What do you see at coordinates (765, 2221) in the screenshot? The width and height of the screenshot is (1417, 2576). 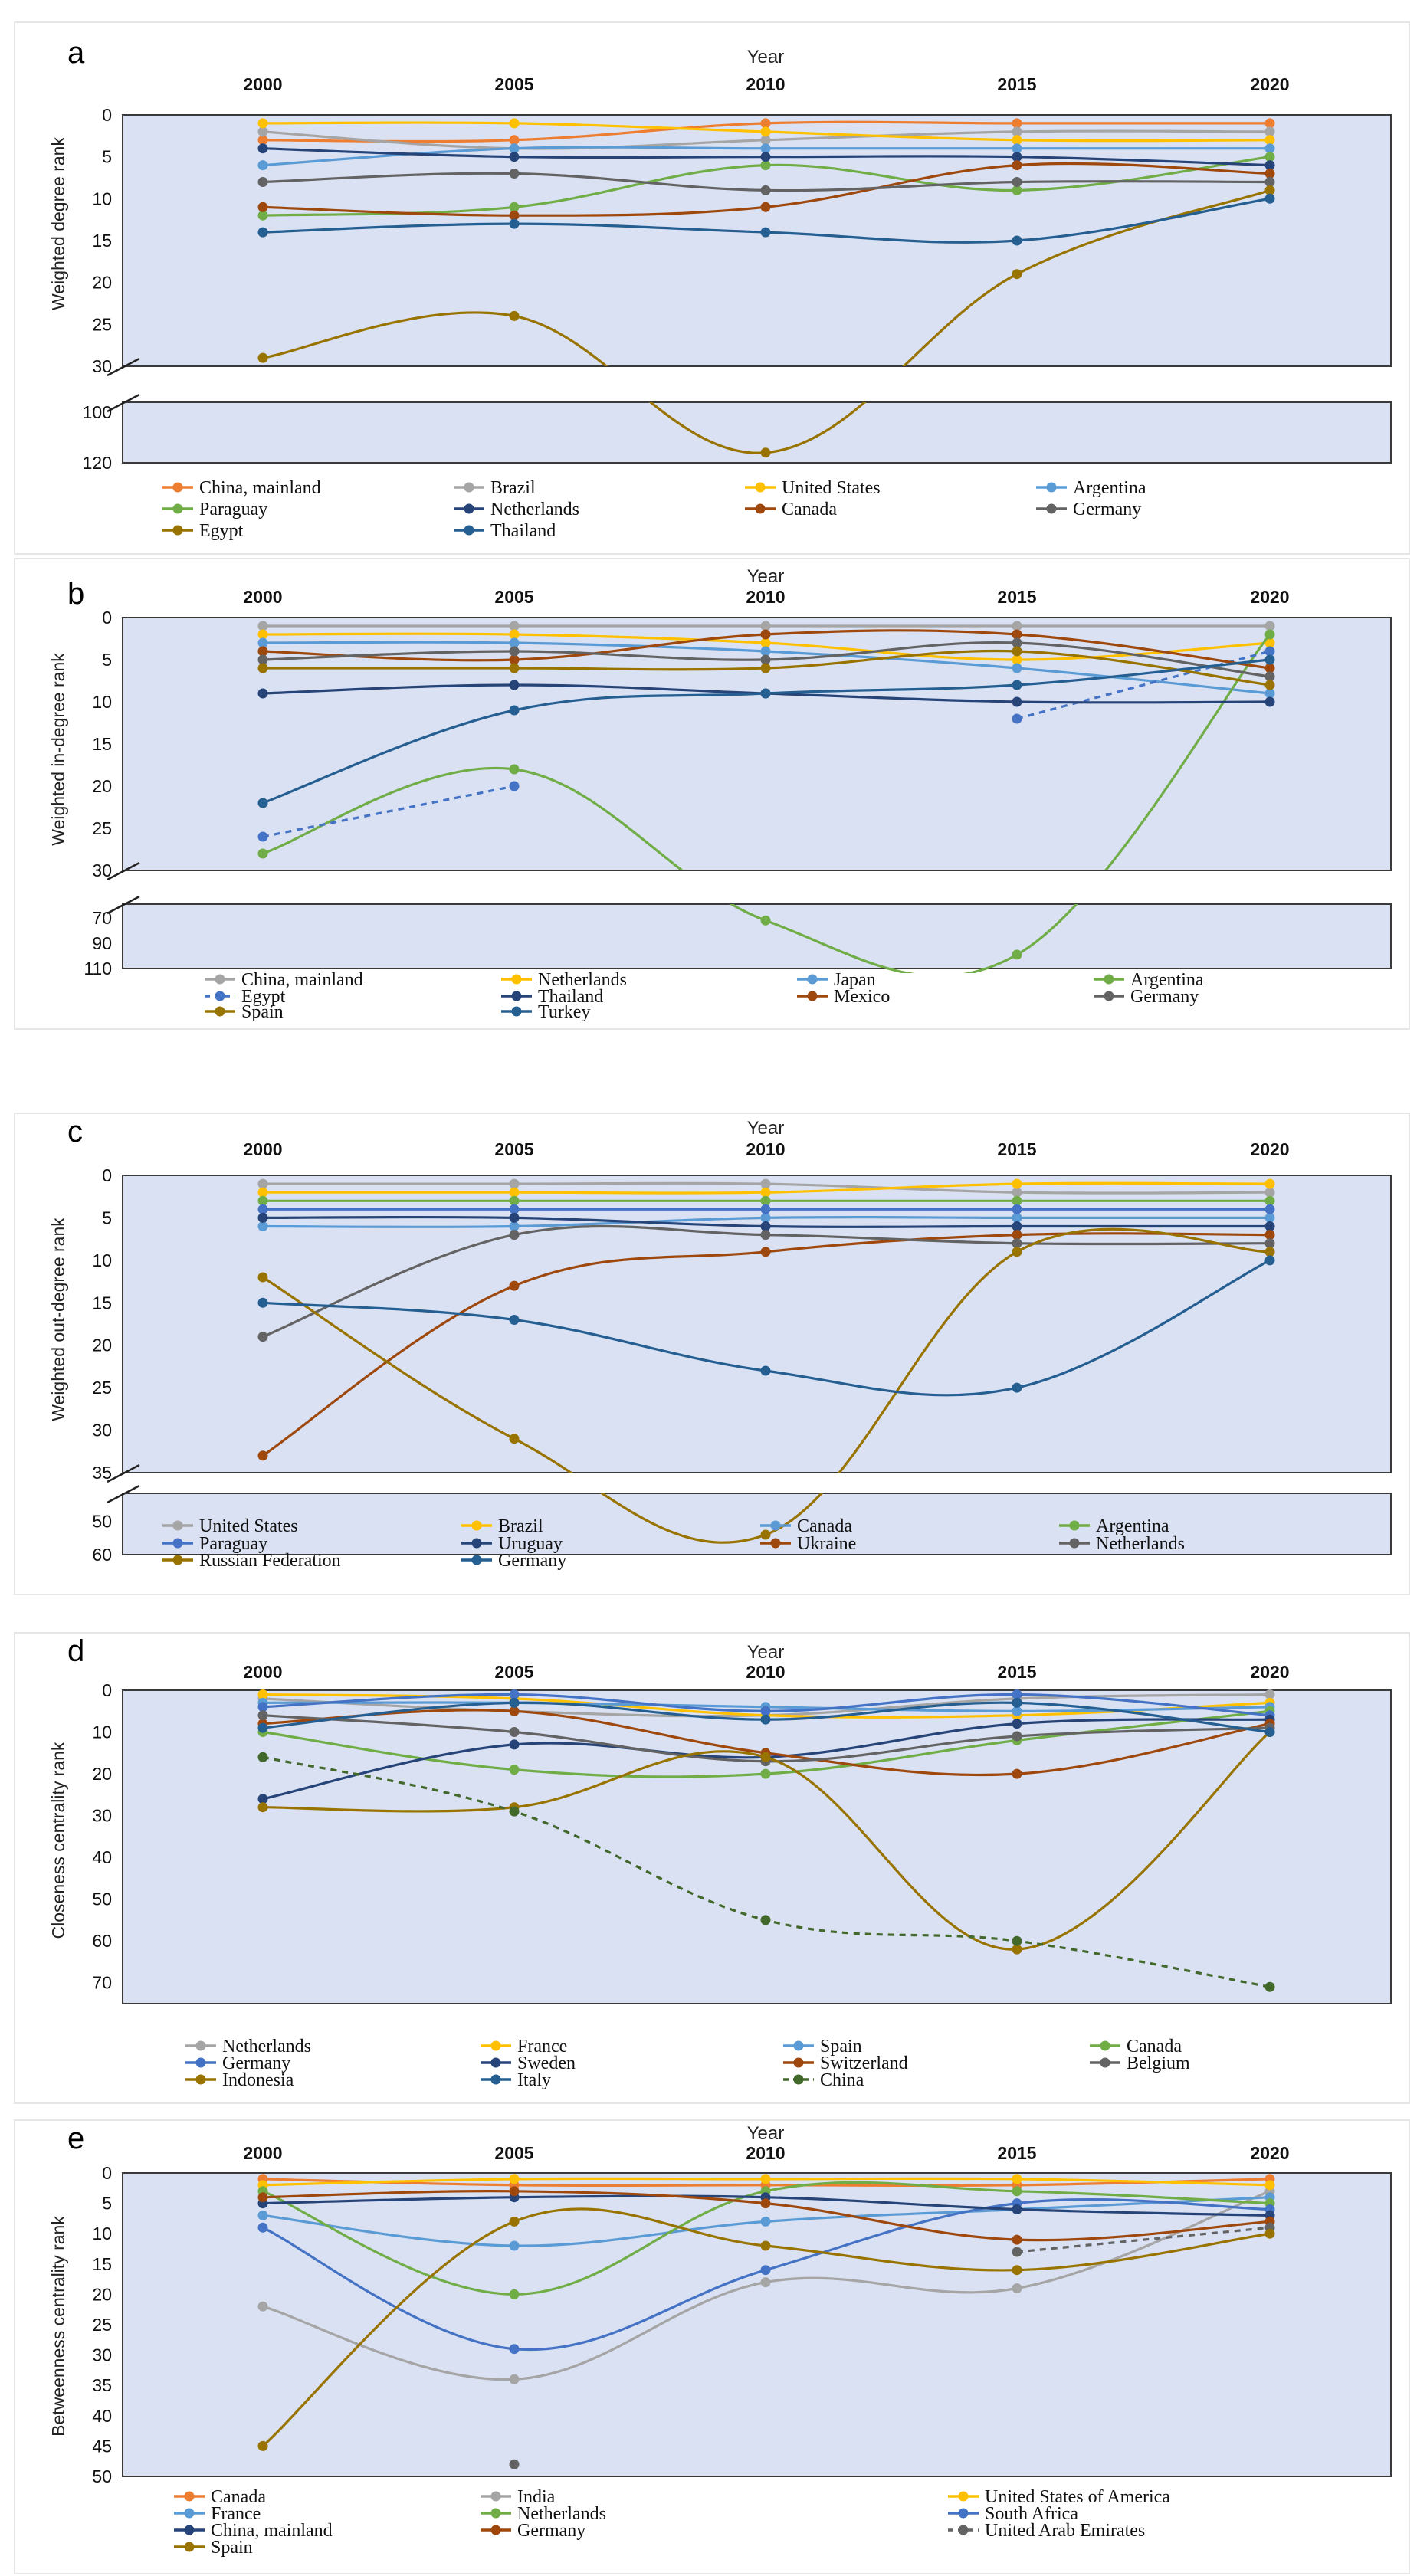 I see `data-point-france` at bounding box center [765, 2221].